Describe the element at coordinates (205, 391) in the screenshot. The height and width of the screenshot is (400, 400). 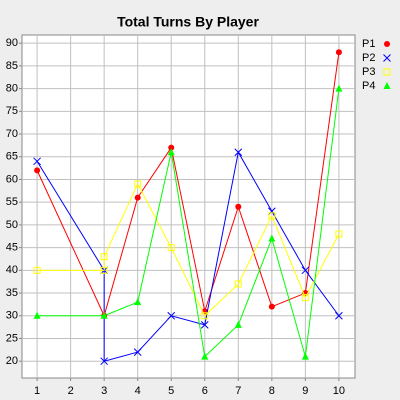
I see `x-tick-label: 6` at that location.